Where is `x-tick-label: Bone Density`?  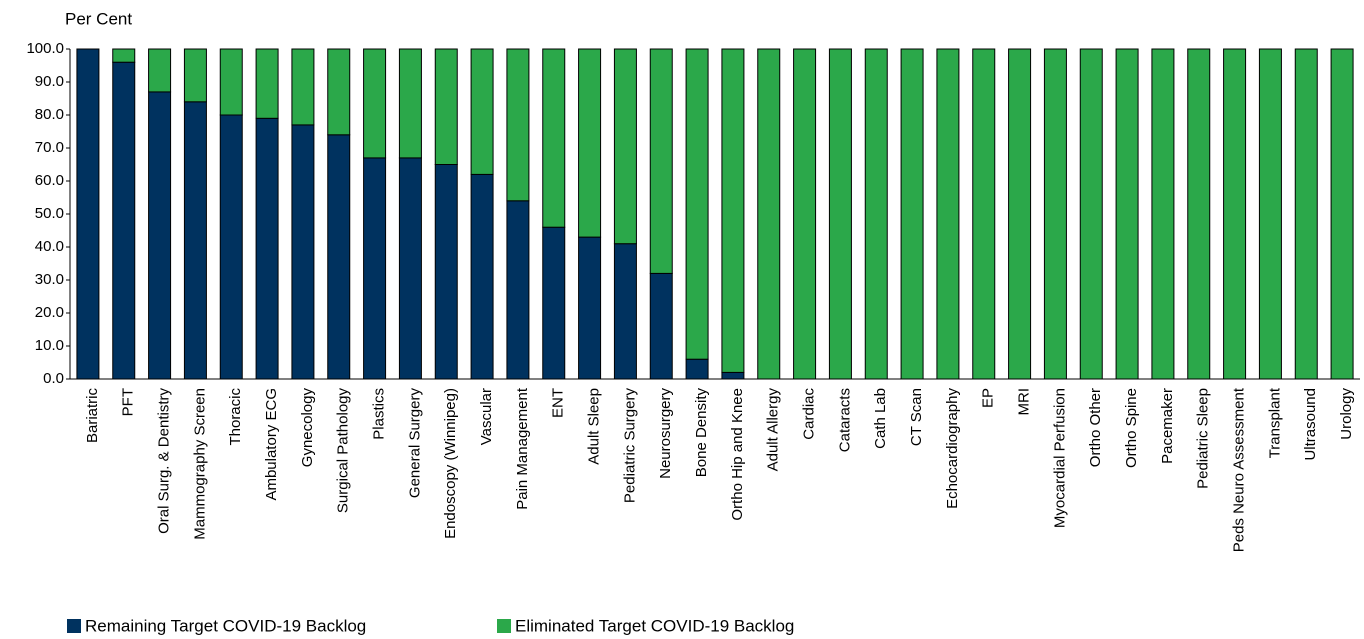
x-tick-label: Bone Density is located at coordinates (701, 433).